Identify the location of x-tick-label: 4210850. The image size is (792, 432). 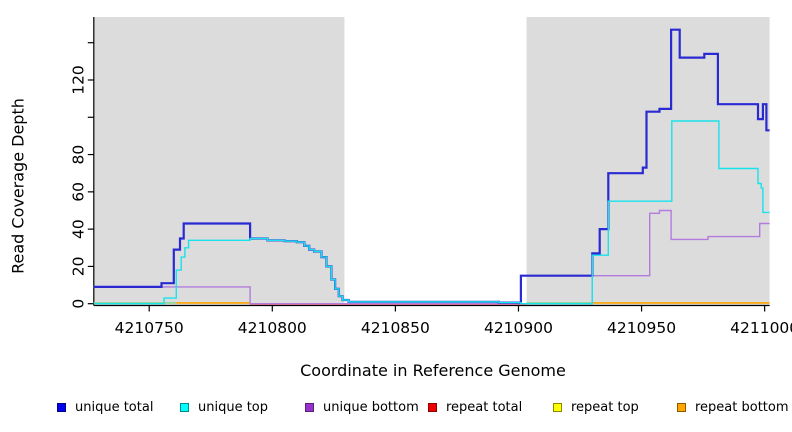
(395, 328).